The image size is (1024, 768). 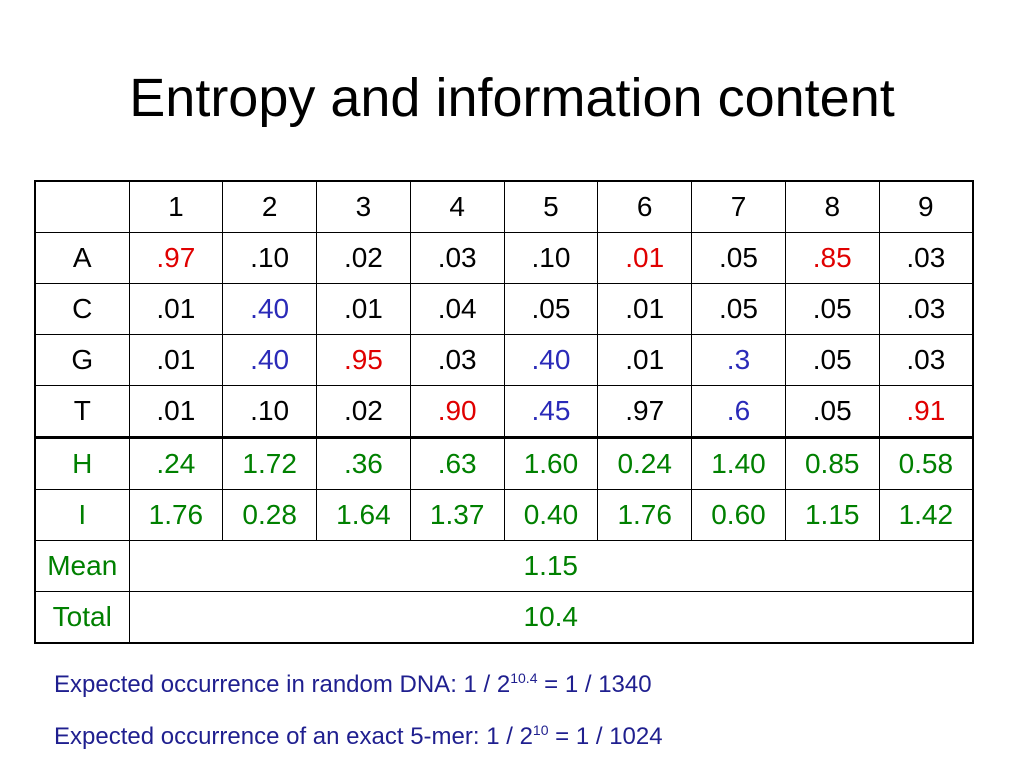 What do you see at coordinates (832, 309) in the screenshot?
I see `cell-c-8: .05` at bounding box center [832, 309].